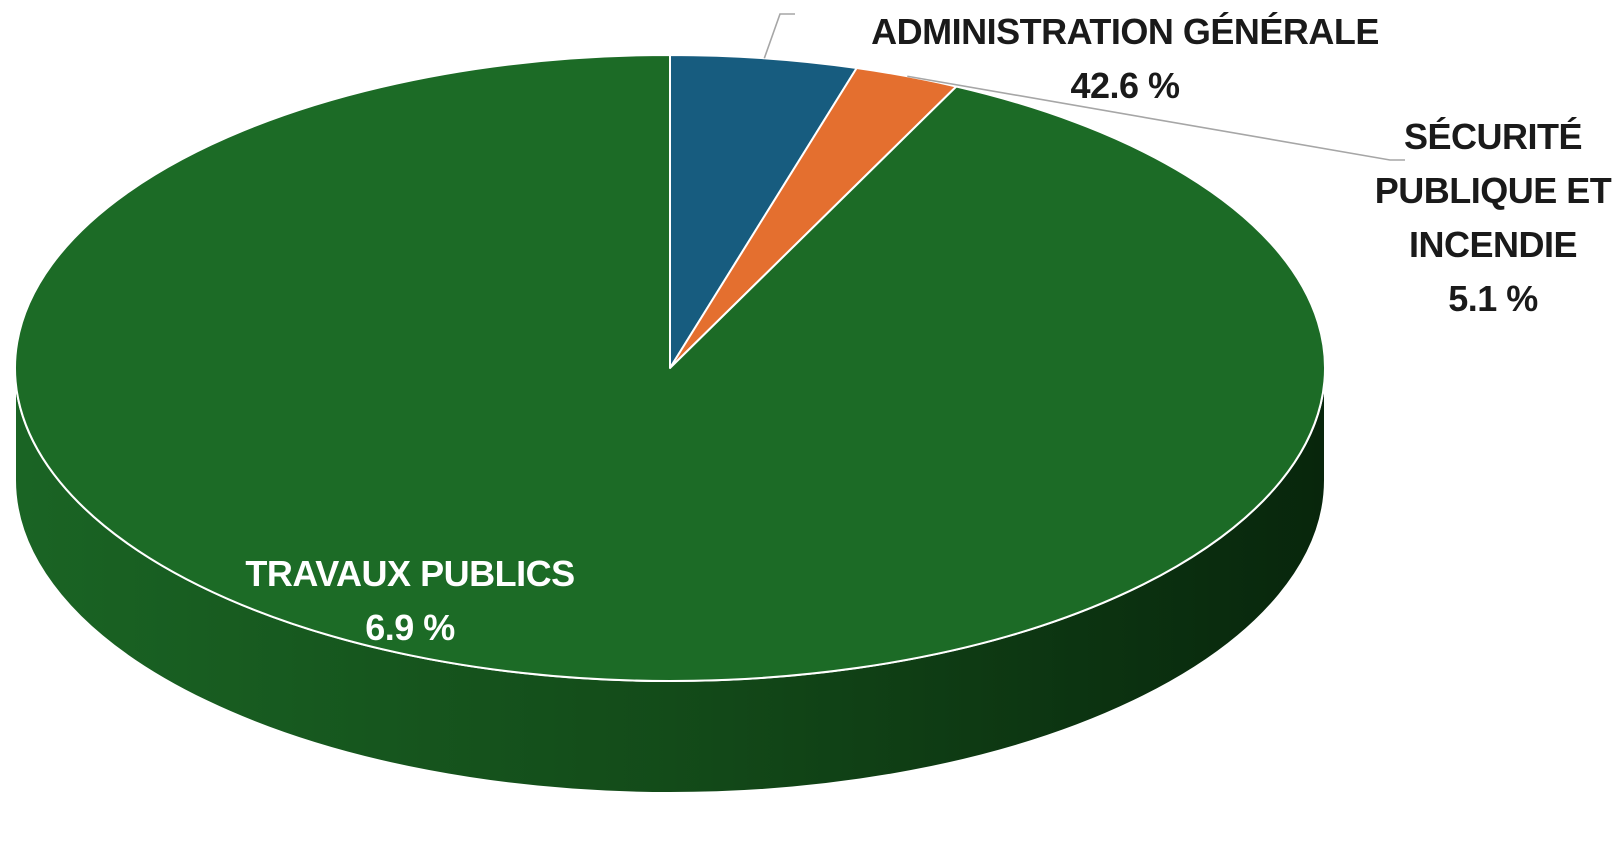 Image resolution: width=1615 pixels, height=856 pixels. What do you see at coordinates (1493, 298) in the screenshot?
I see `slice-value-label: 5.1 %` at bounding box center [1493, 298].